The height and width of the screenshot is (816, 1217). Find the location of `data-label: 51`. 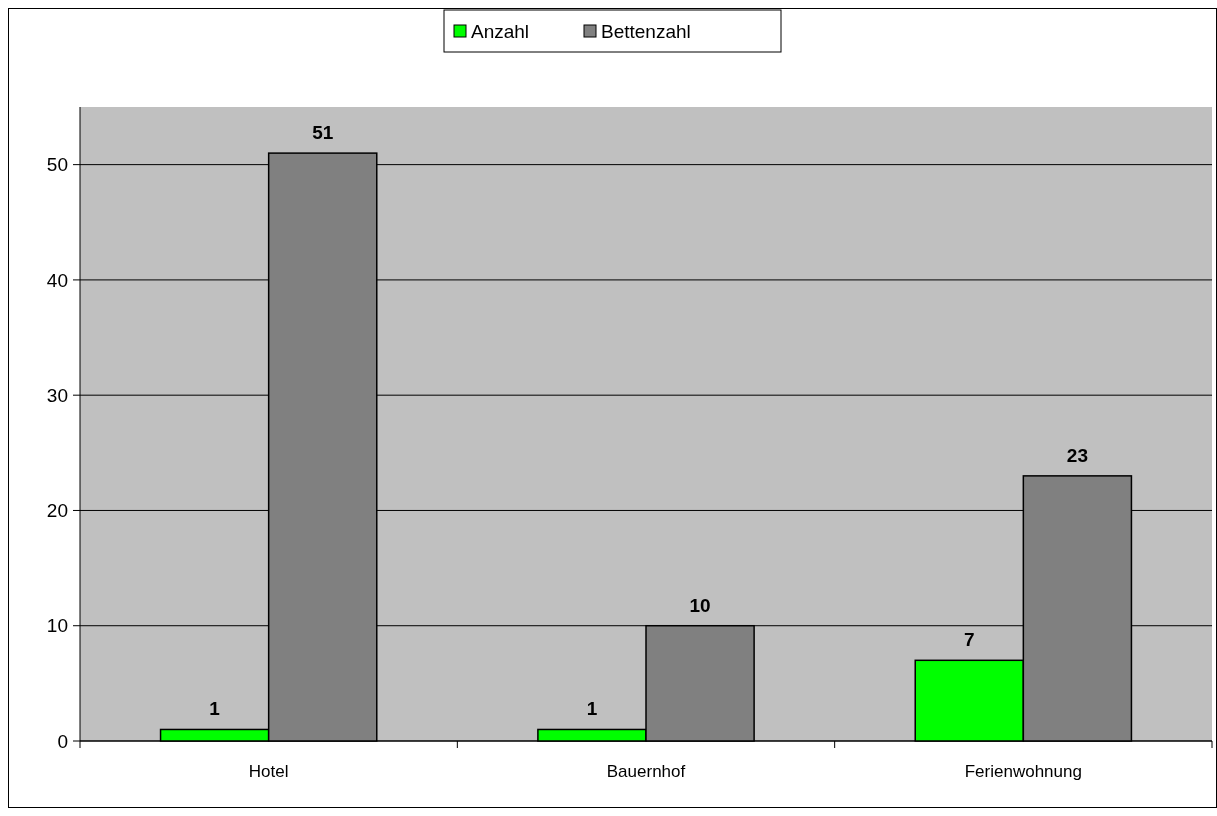

data-label: 51 is located at coordinates (323, 133).